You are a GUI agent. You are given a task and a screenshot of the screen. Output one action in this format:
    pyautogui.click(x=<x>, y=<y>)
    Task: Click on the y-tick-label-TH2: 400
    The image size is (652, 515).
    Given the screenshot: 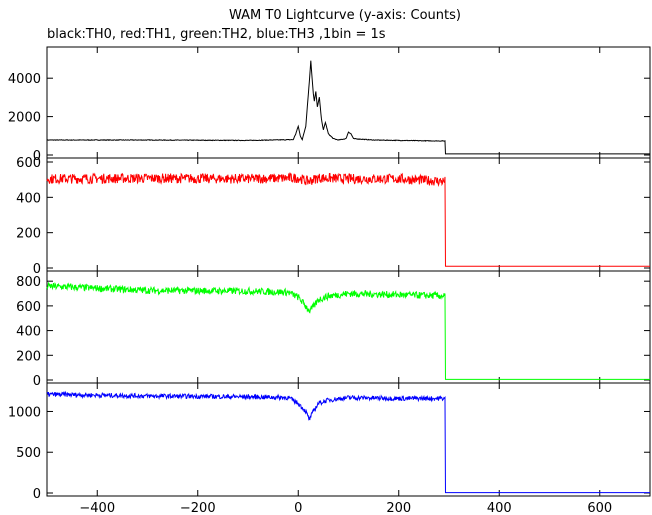 What is the action you would take?
    pyautogui.click(x=28, y=332)
    